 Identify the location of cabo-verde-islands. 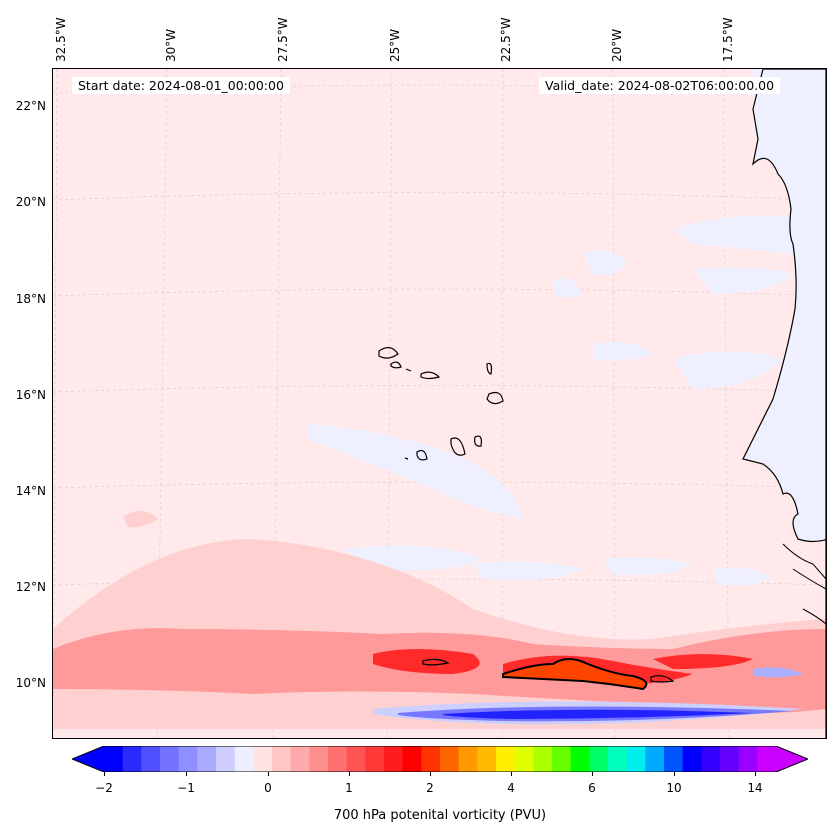
(441, 404).